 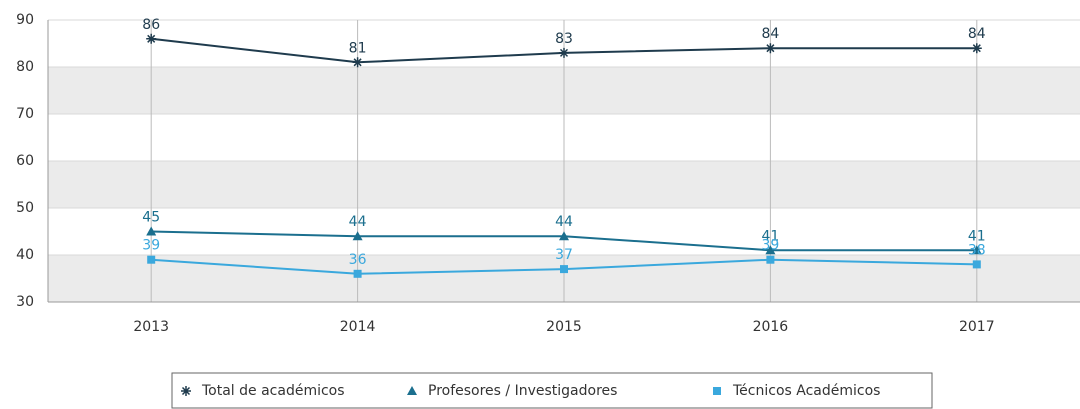 I want to click on y-tick-label: 50, so click(x=25, y=208).